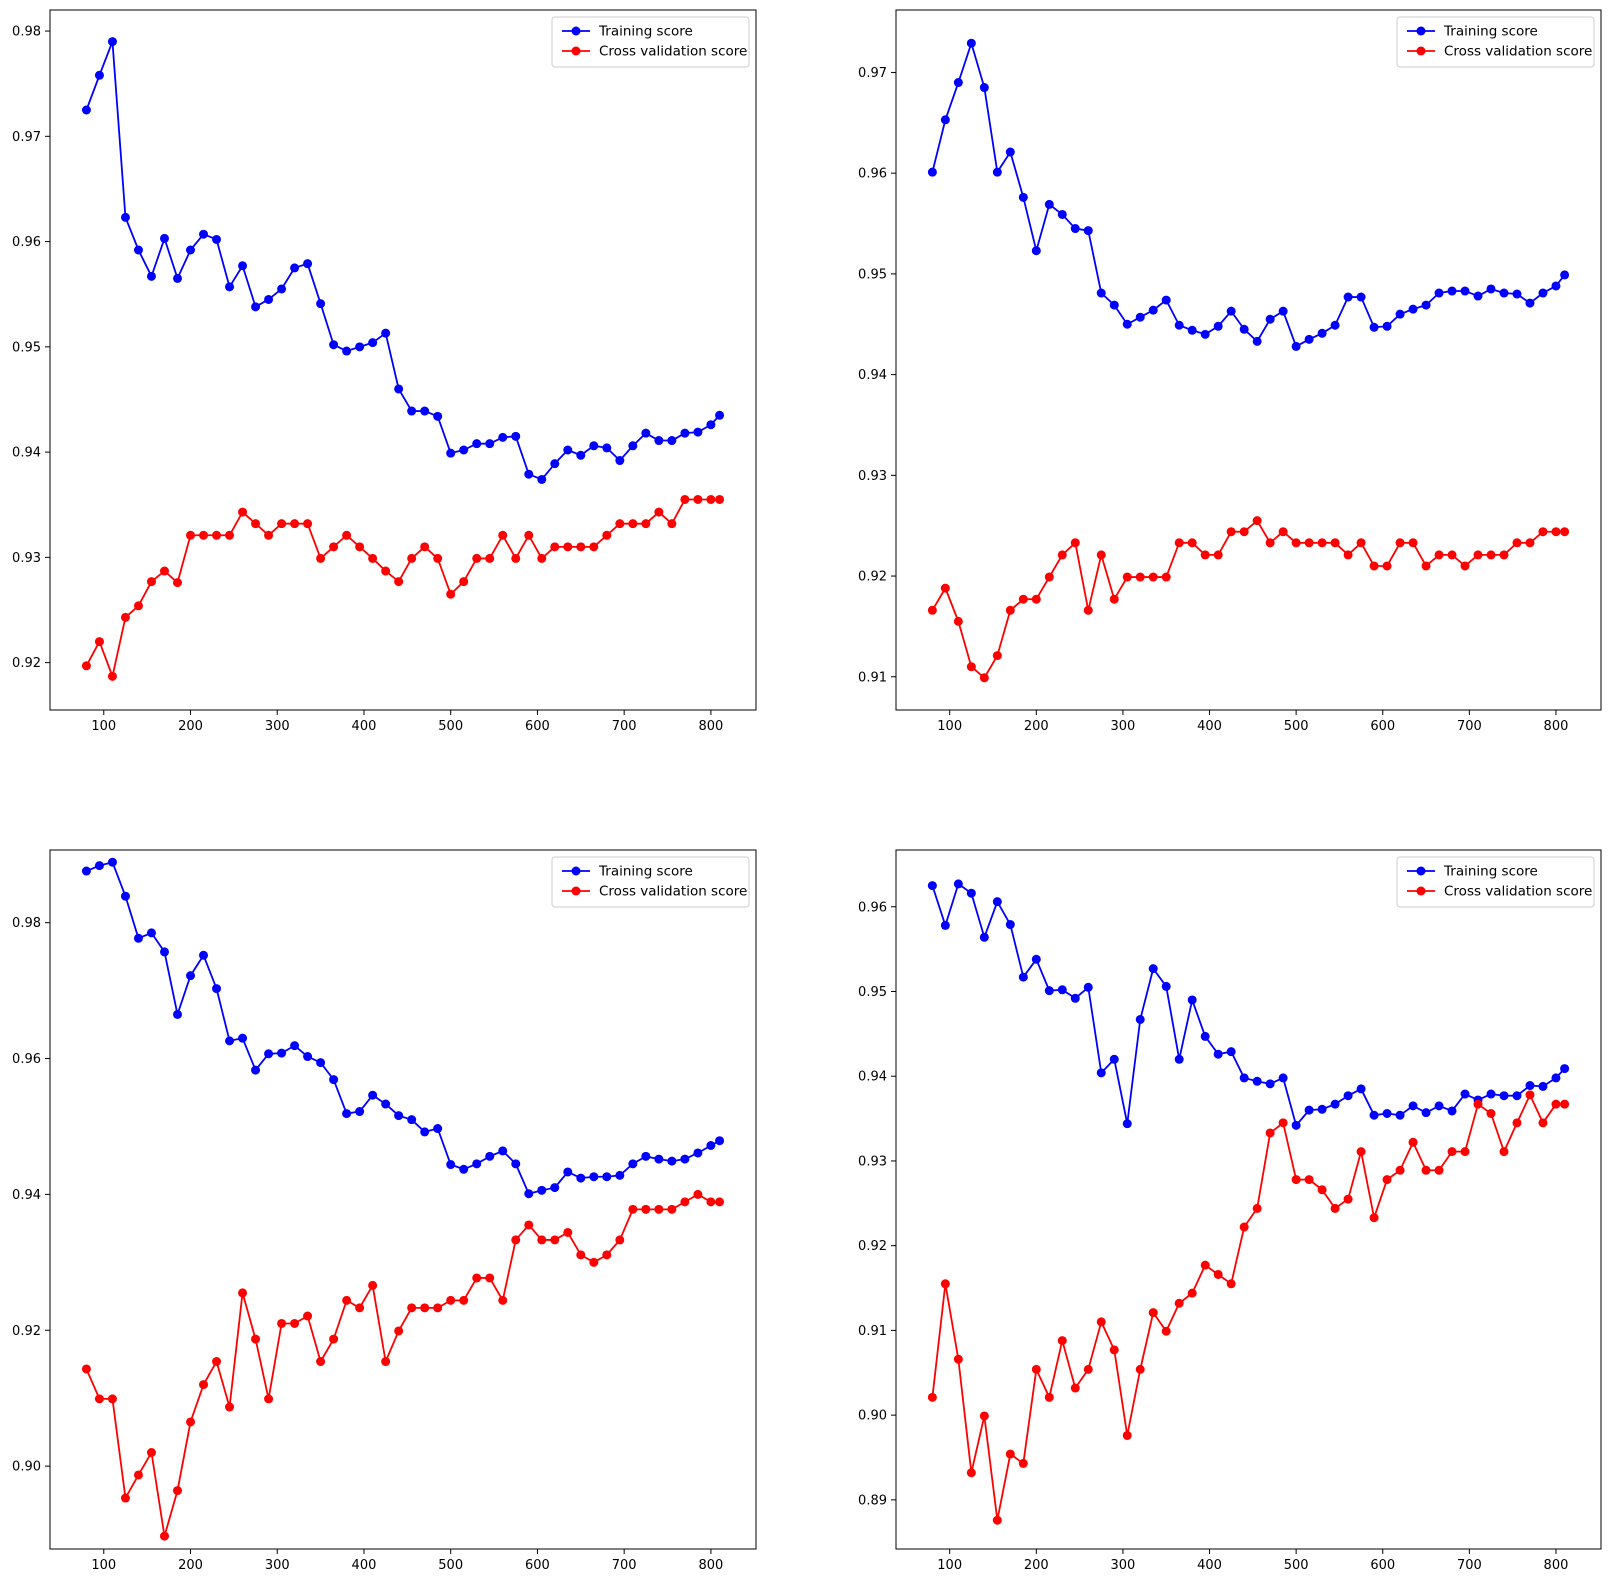  I want to click on y-tick-label: 0.92, so click(26, 663).